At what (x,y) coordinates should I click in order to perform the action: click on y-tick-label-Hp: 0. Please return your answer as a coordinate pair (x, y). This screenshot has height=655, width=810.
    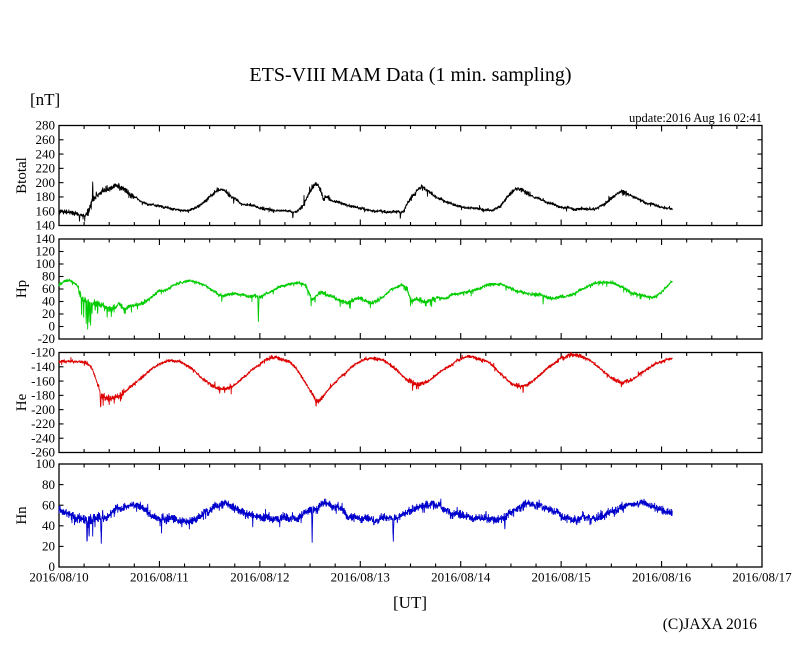
    Looking at the image, I should click on (52, 326).